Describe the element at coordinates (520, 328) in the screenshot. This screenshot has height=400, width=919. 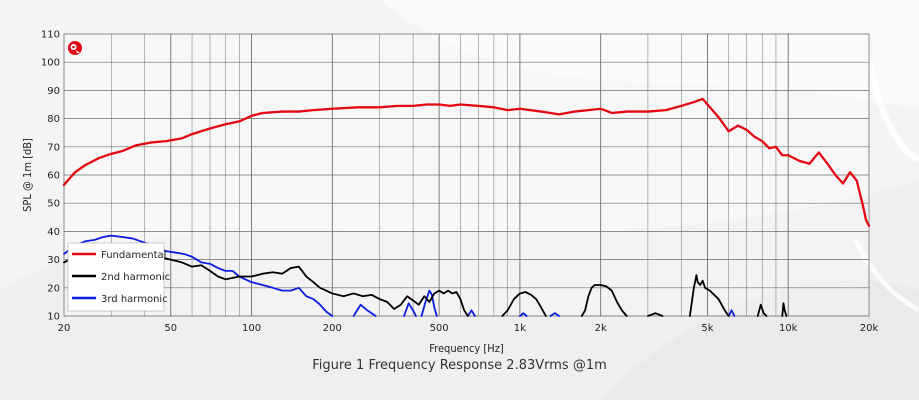
I see `x-tick-label: 1k` at that location.